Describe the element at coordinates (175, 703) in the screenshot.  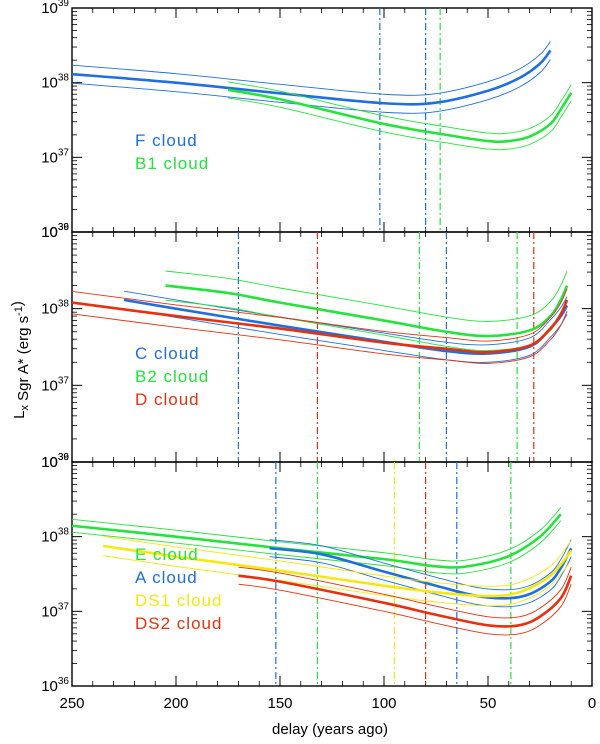
I see `x-tick-label: 200` at that location.